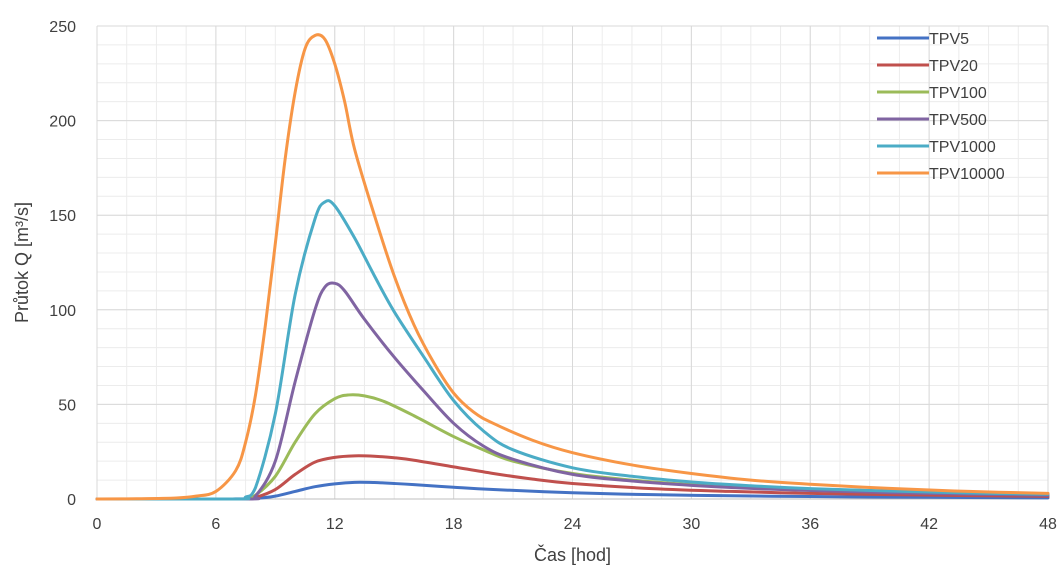 The image size is (1062, 572). Describe the element at coordinates (454, 524) in the screenshot. I see `x-tick-label: 18` at that location.